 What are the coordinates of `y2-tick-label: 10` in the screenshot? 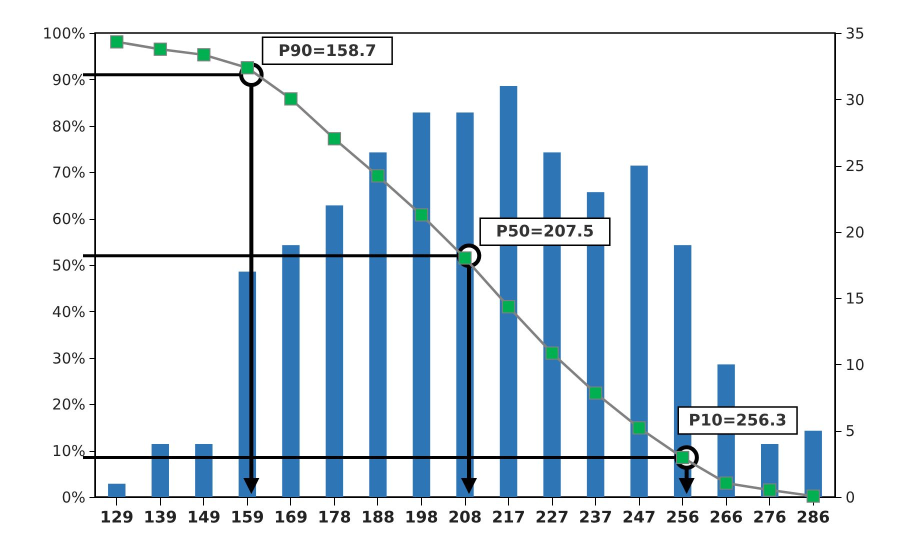 It's located at (855, 365).